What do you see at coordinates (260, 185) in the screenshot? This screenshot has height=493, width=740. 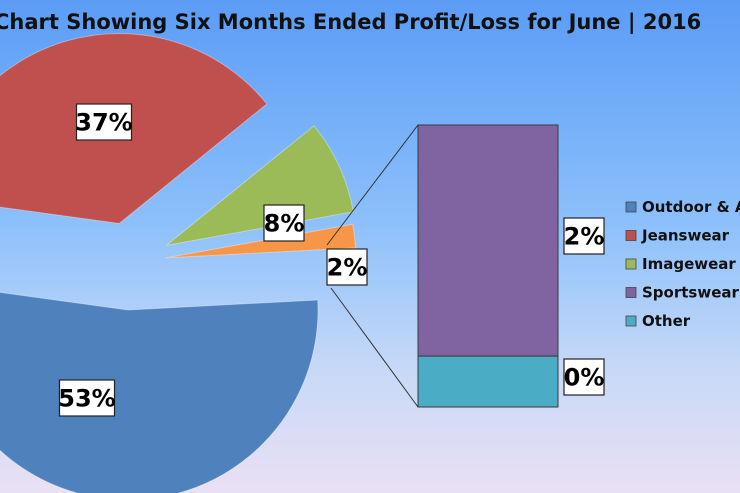 I see `pie-slice-imagewear` at bounding box center [260, 185].